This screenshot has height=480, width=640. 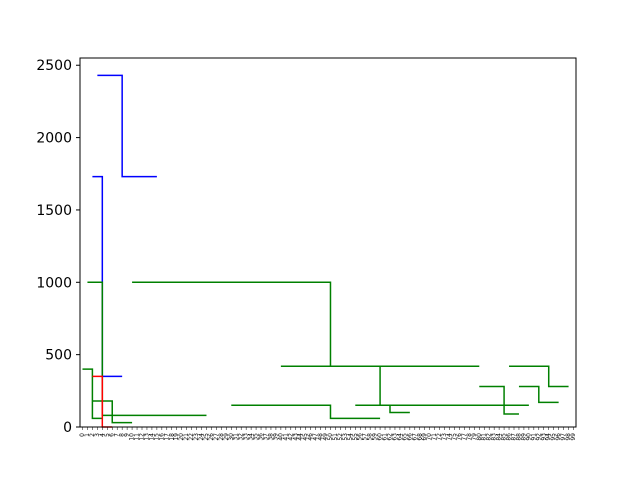 What do you see at coordinates (236, 437) in the screenshot?
I see `leaf-label: 31` at bounding box center [236, 437].